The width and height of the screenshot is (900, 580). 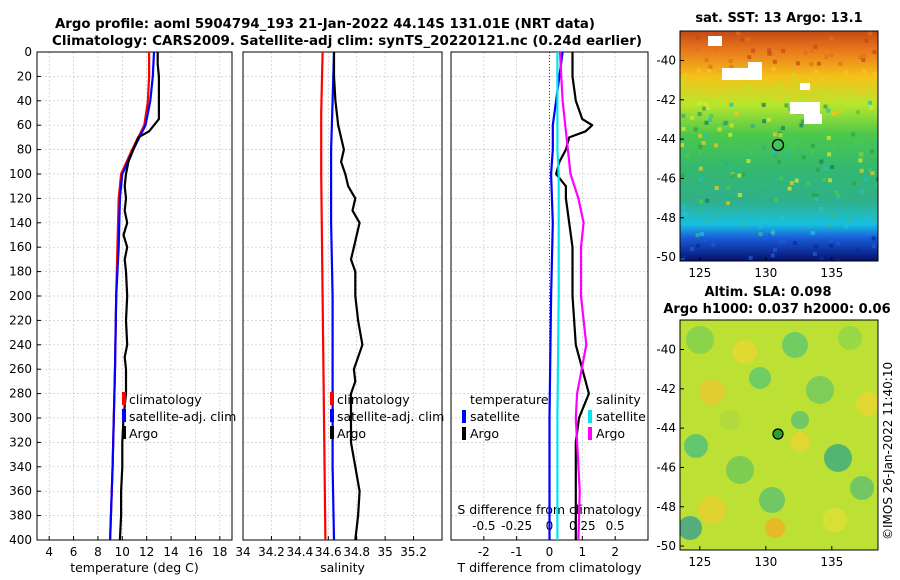 I want to click on y-tick-label: 60, so click(x=24, y=125).